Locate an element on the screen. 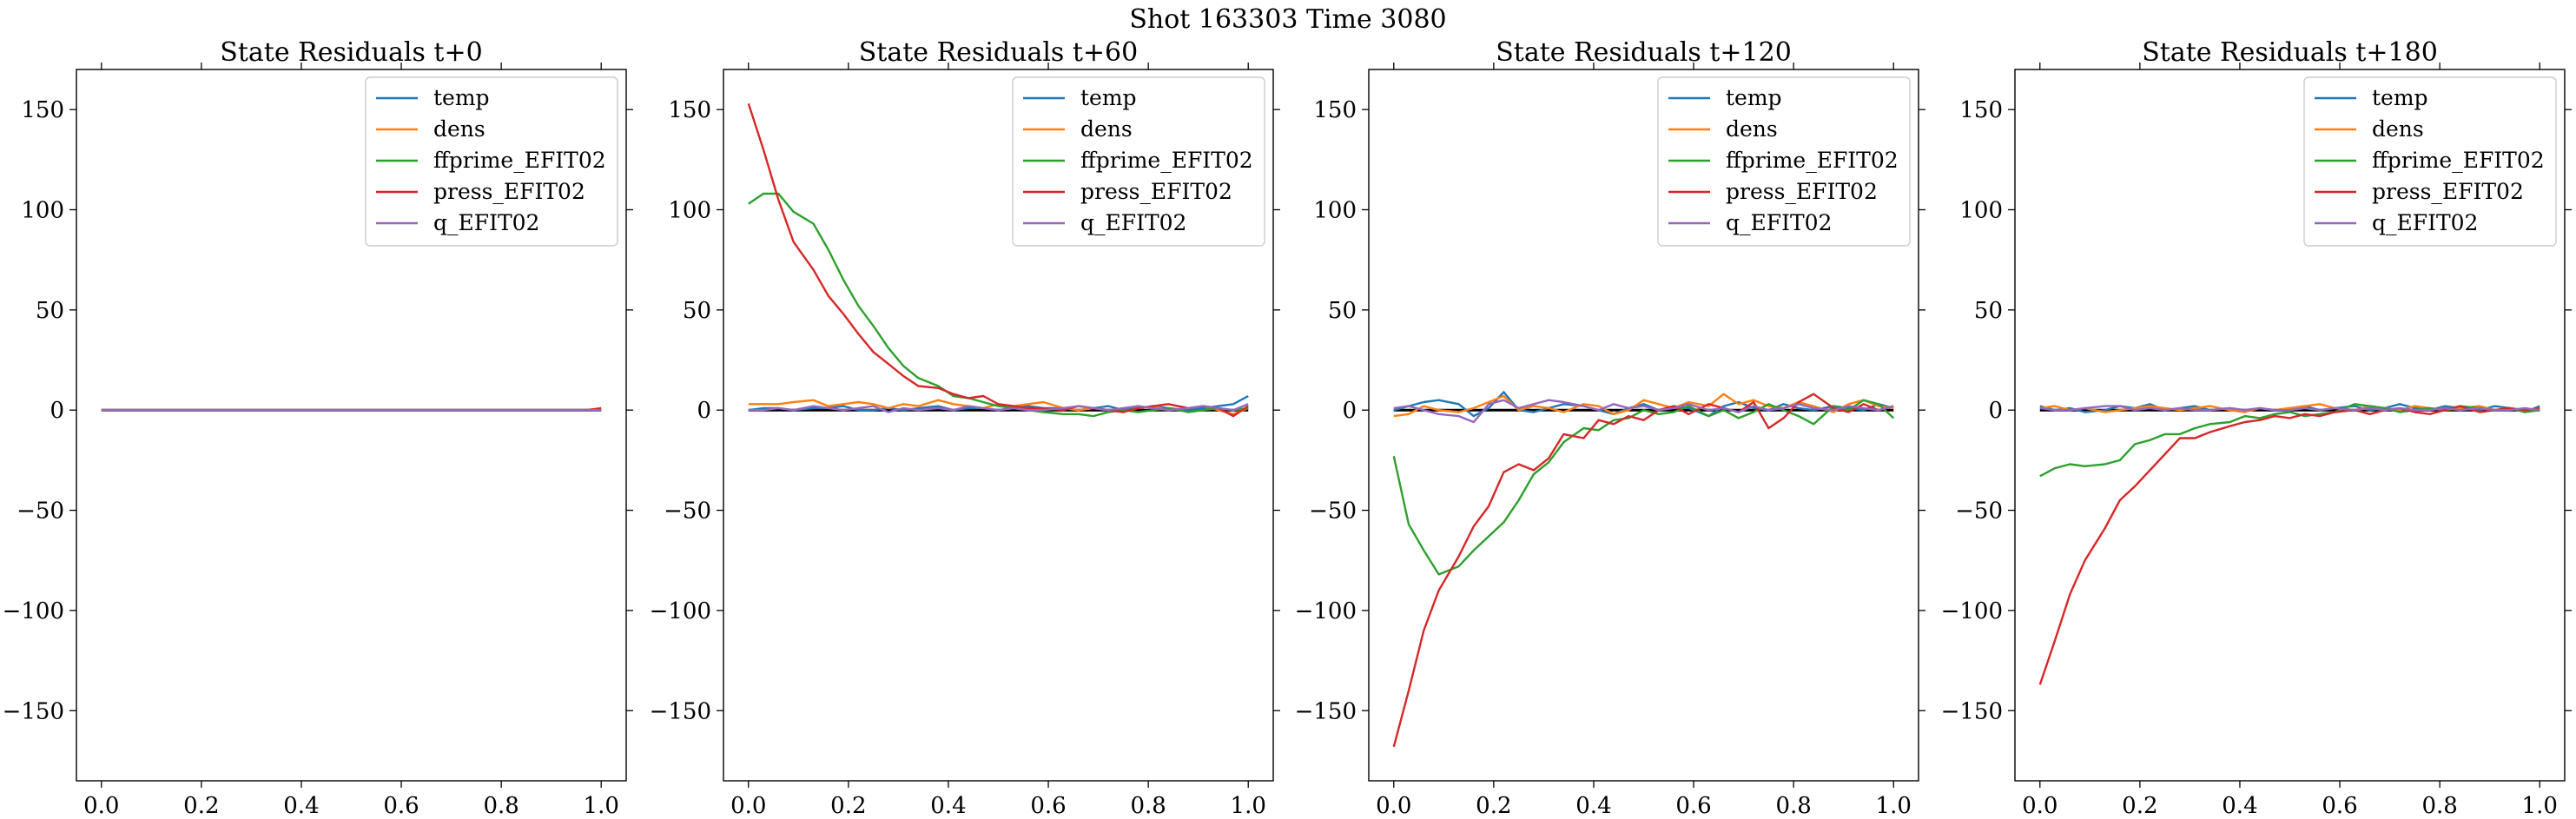  series-line-dens is located at coordinates (1643, 405).